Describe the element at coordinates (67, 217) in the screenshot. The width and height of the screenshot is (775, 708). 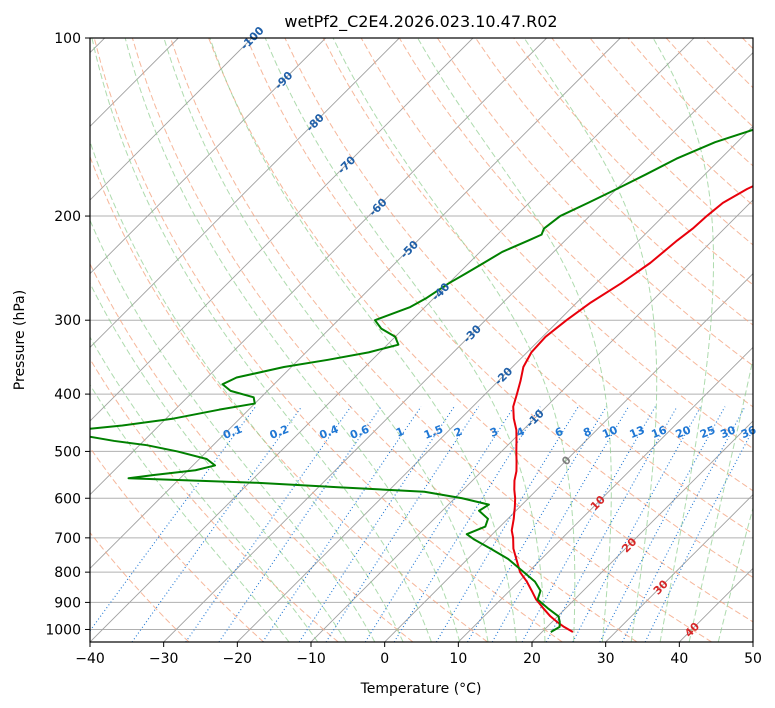
I see `y-tick-label: 200` at that location.